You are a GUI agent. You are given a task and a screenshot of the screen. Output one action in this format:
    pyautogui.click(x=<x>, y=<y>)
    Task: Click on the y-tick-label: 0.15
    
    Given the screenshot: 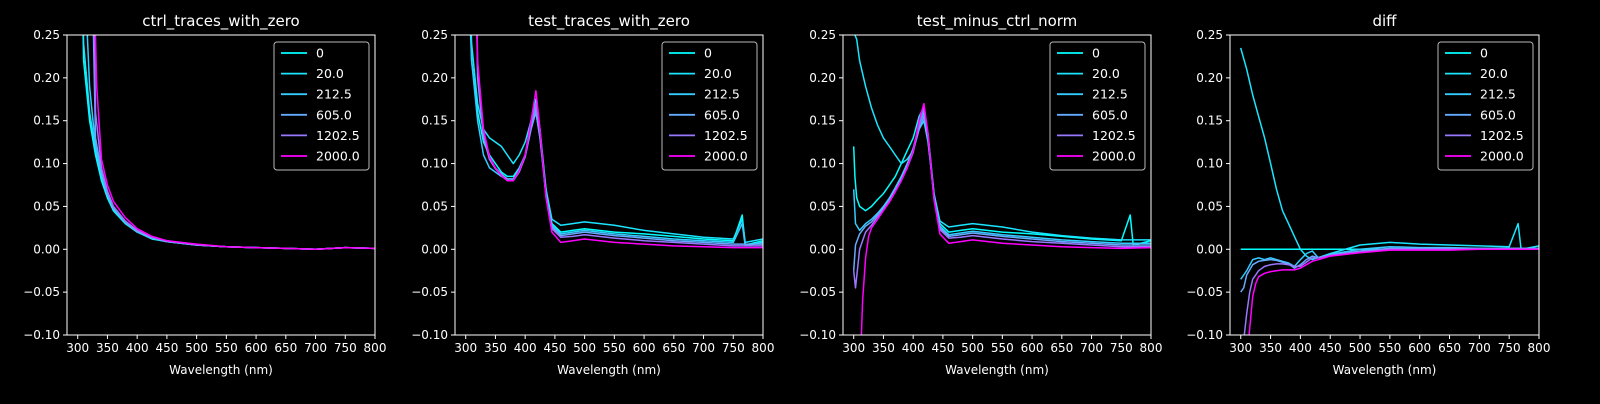 What is the action you would take?
    pyautogui.click(x=822, y=121)
    